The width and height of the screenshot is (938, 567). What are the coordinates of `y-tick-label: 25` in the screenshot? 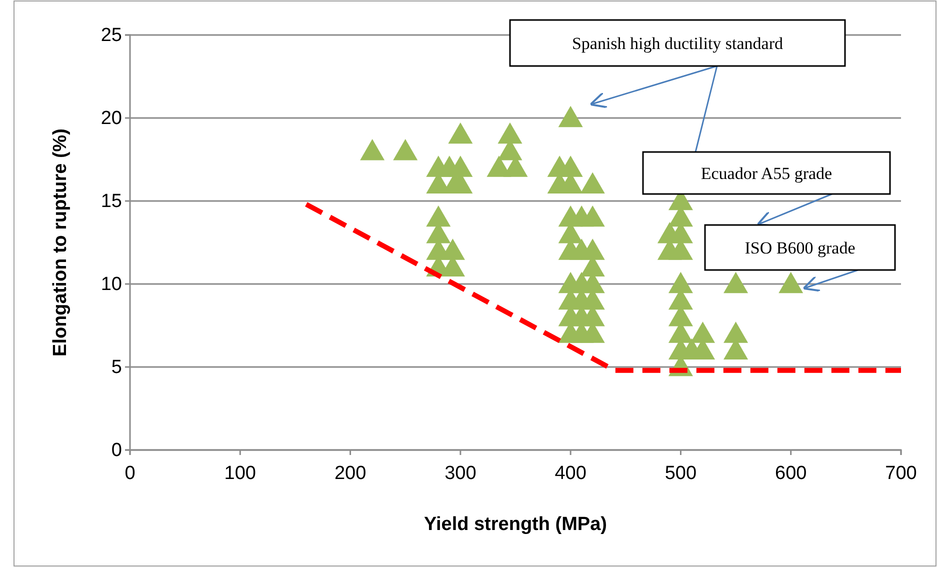 It's located at (111, 35).